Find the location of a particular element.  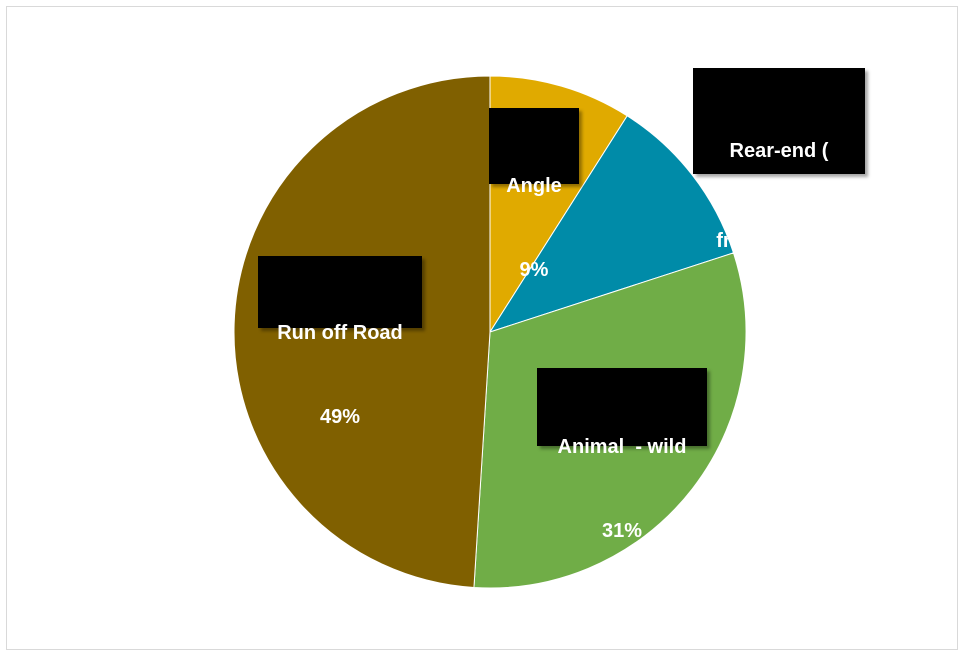

data-label-angle: Angle 9% is located at coordinates (534, 194).